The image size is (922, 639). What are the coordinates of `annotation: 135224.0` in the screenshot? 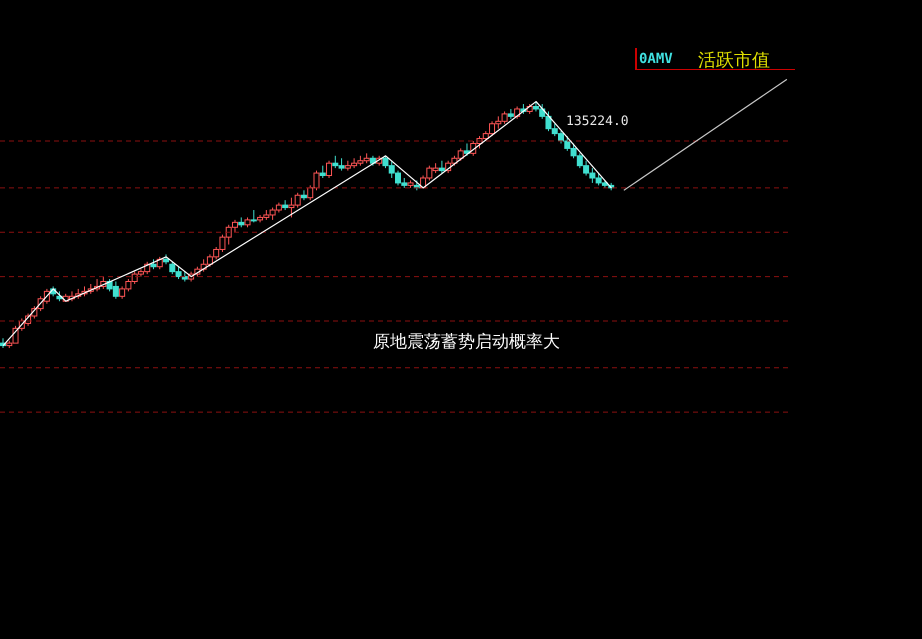 It's located at (597, 121).